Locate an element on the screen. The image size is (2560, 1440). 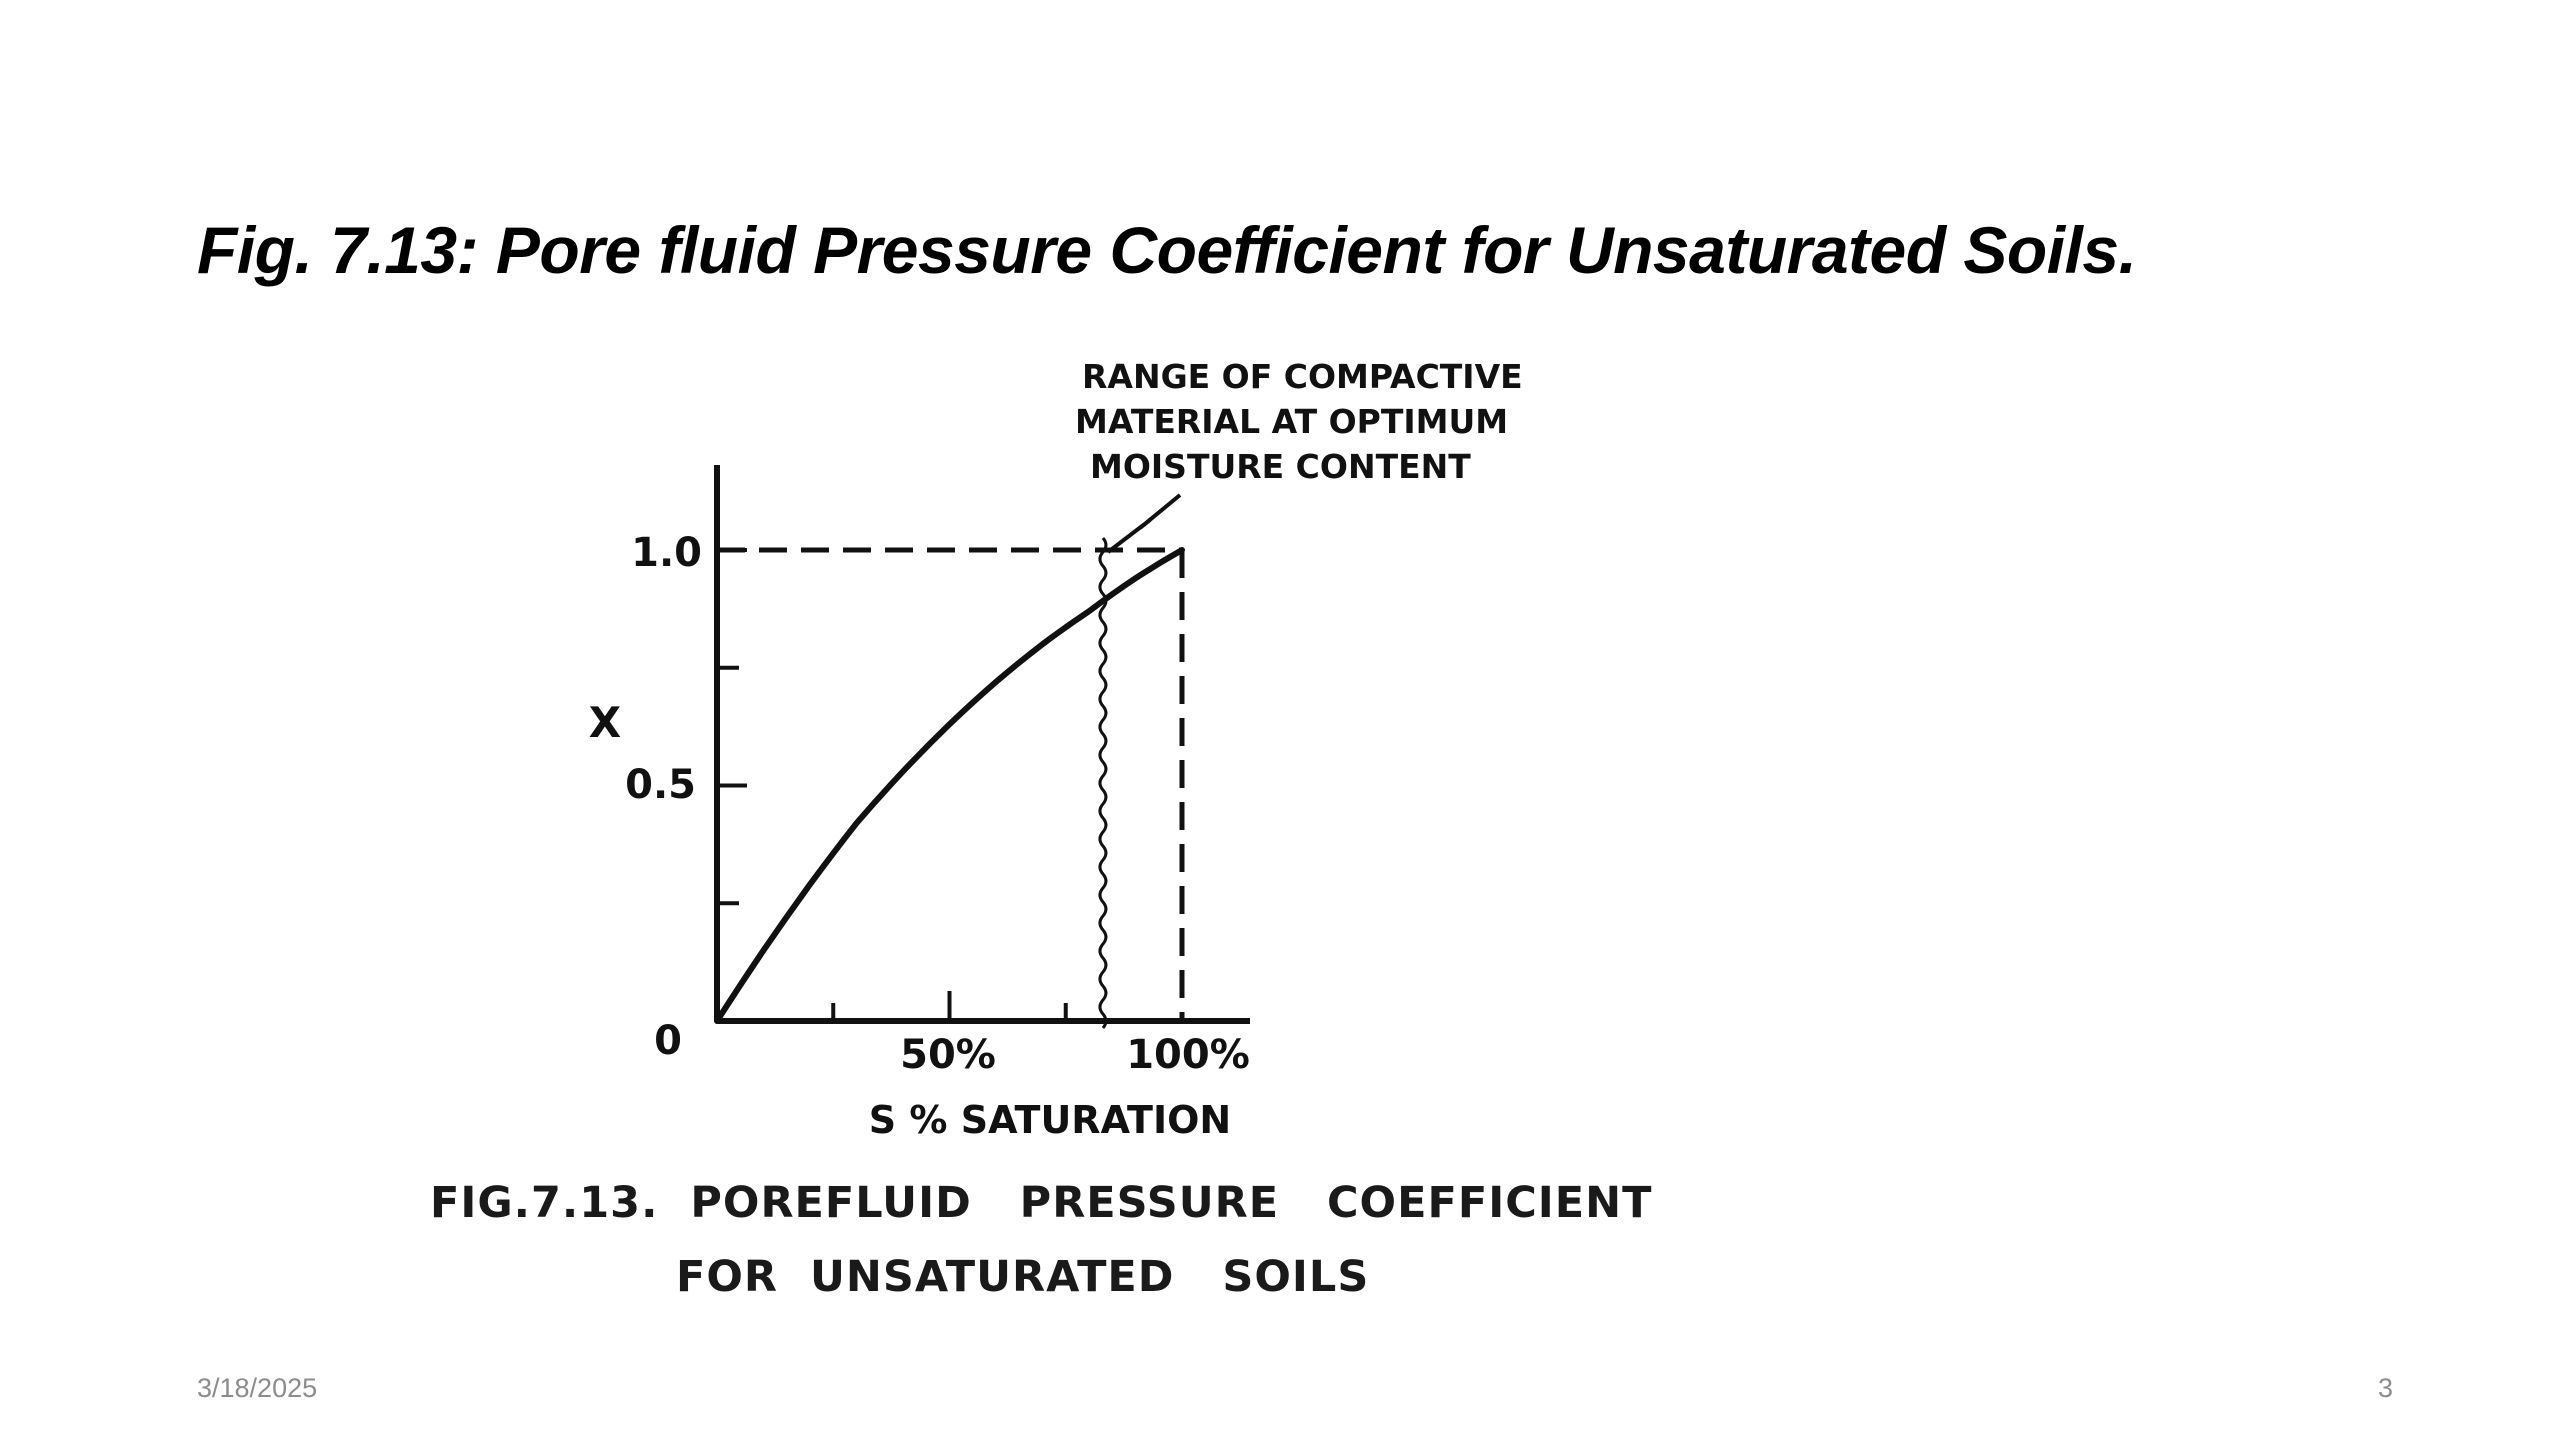
annotation-leader is located at coordinates (1144, 523).